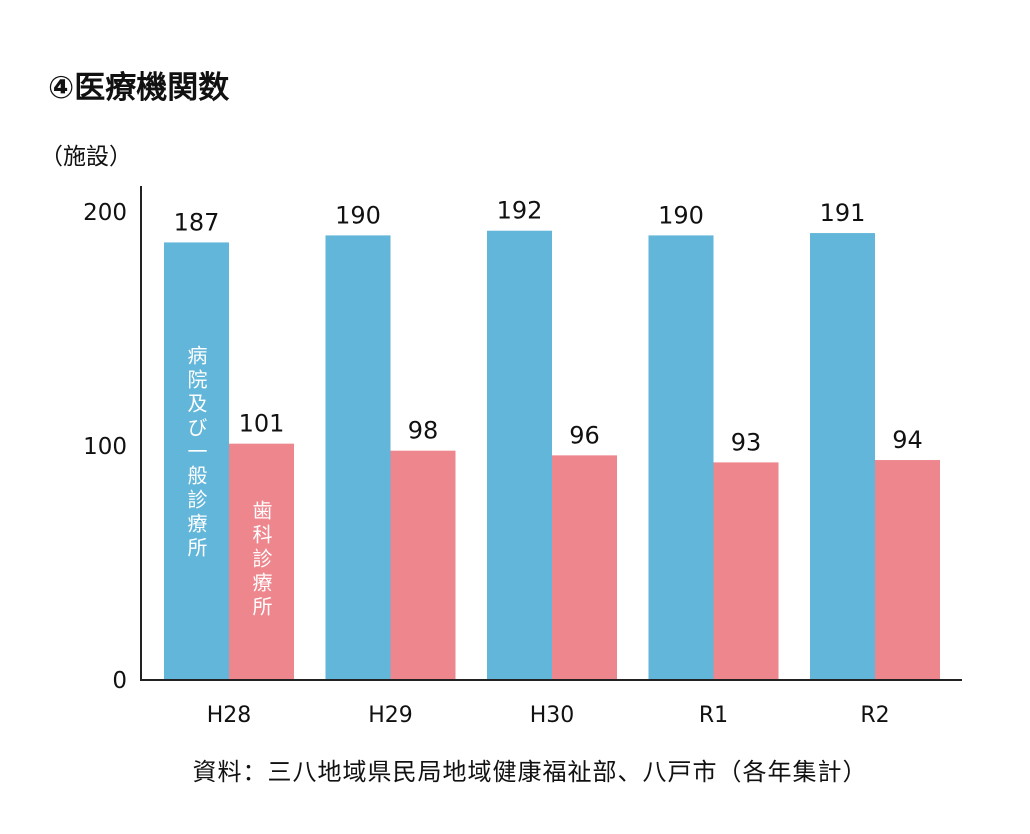  Describe the element at coordinates (584, 435) in the screenshot. I see `data-label: 96` at that location.